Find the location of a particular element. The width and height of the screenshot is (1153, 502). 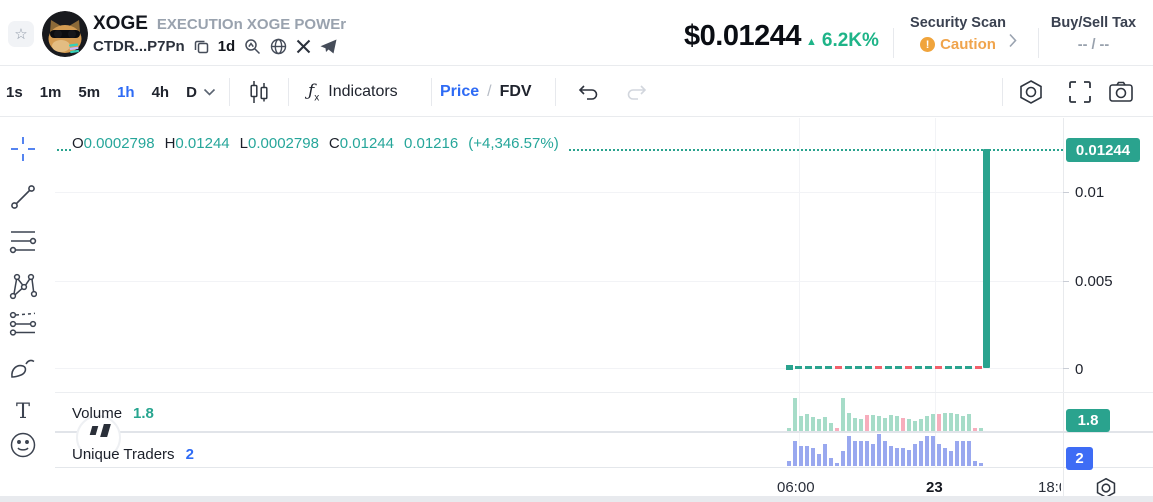

trendline-tool is located at coordinates (23, 197).